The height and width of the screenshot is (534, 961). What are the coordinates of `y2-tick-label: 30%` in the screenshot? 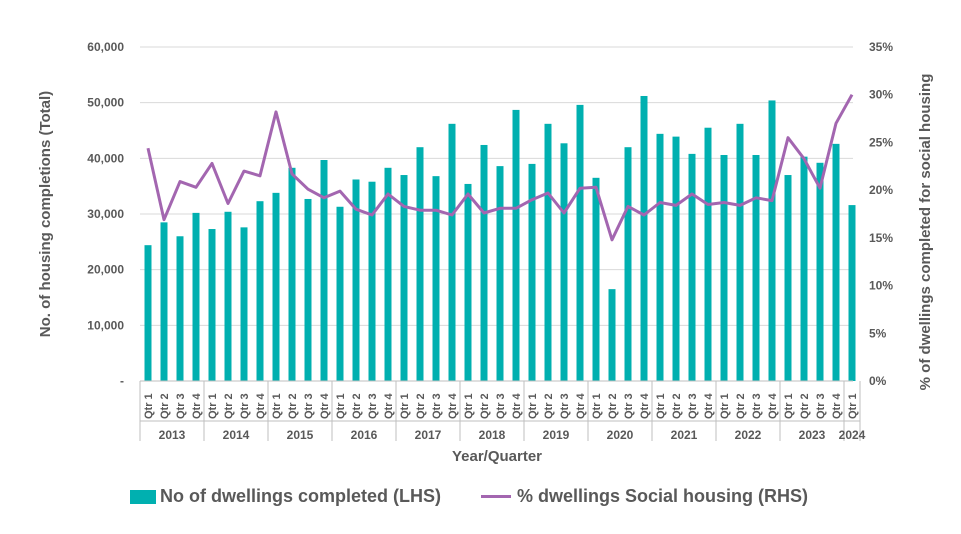 It's located at (881, 95).